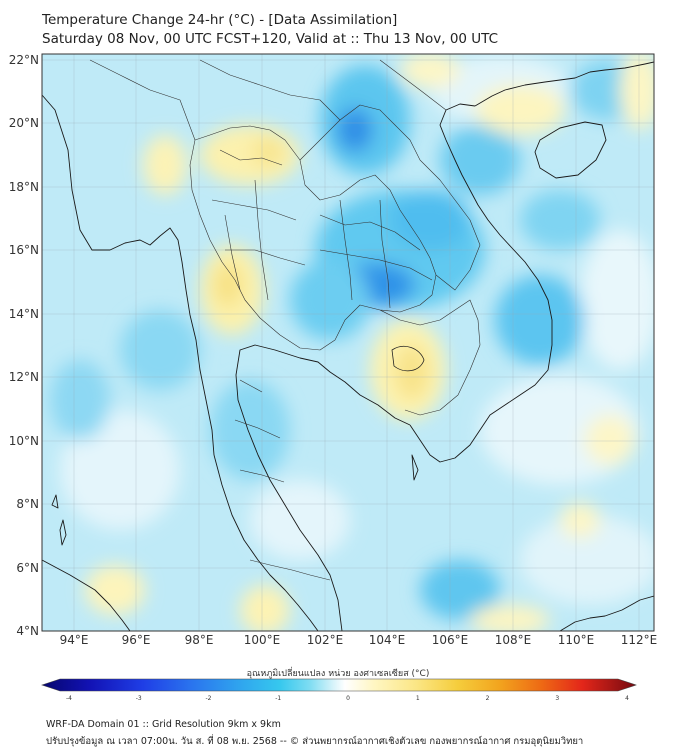  Describe the element at coordinates (339, 685) in the screenshot. I see `colorbar-bar` at that location.